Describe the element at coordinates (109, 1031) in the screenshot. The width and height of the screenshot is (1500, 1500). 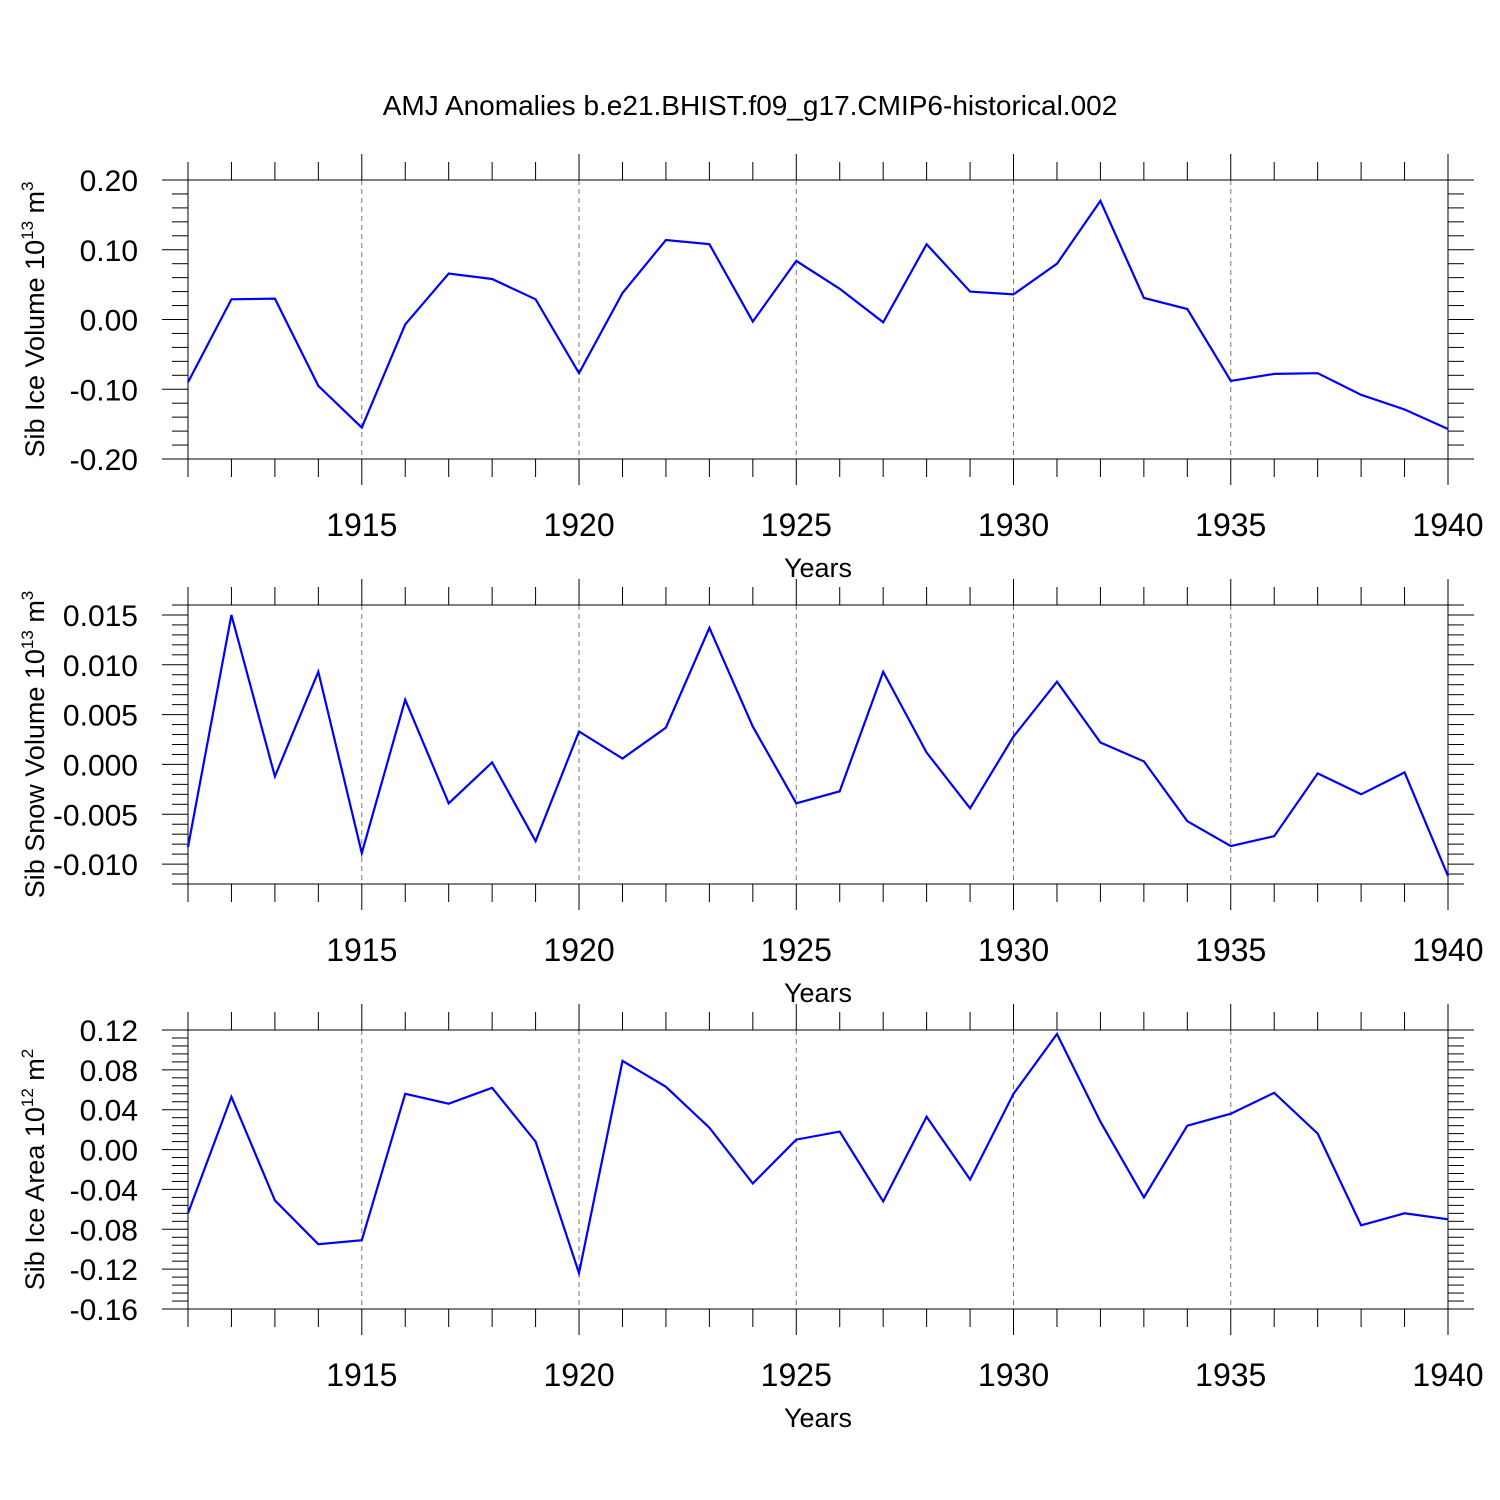
I see `y-tick-label: 0.12` at that location.